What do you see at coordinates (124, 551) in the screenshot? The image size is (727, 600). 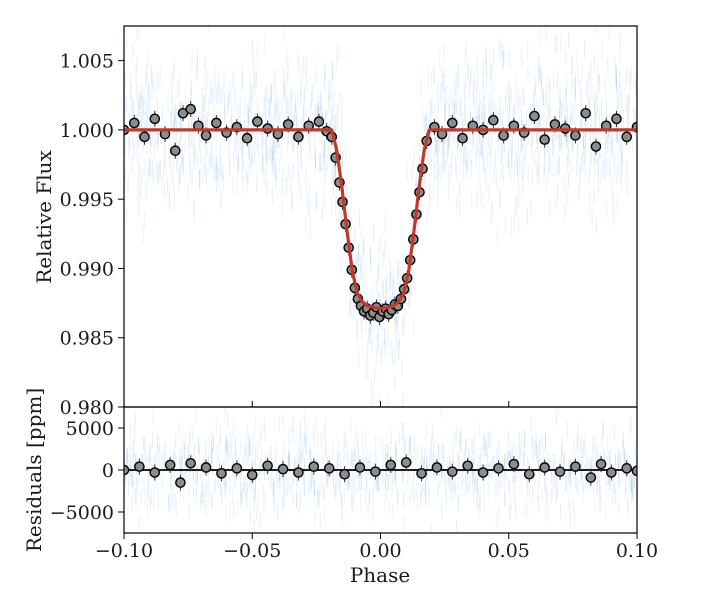 I see `x-tick-label: −0.10` at bounding box center [124, 551].